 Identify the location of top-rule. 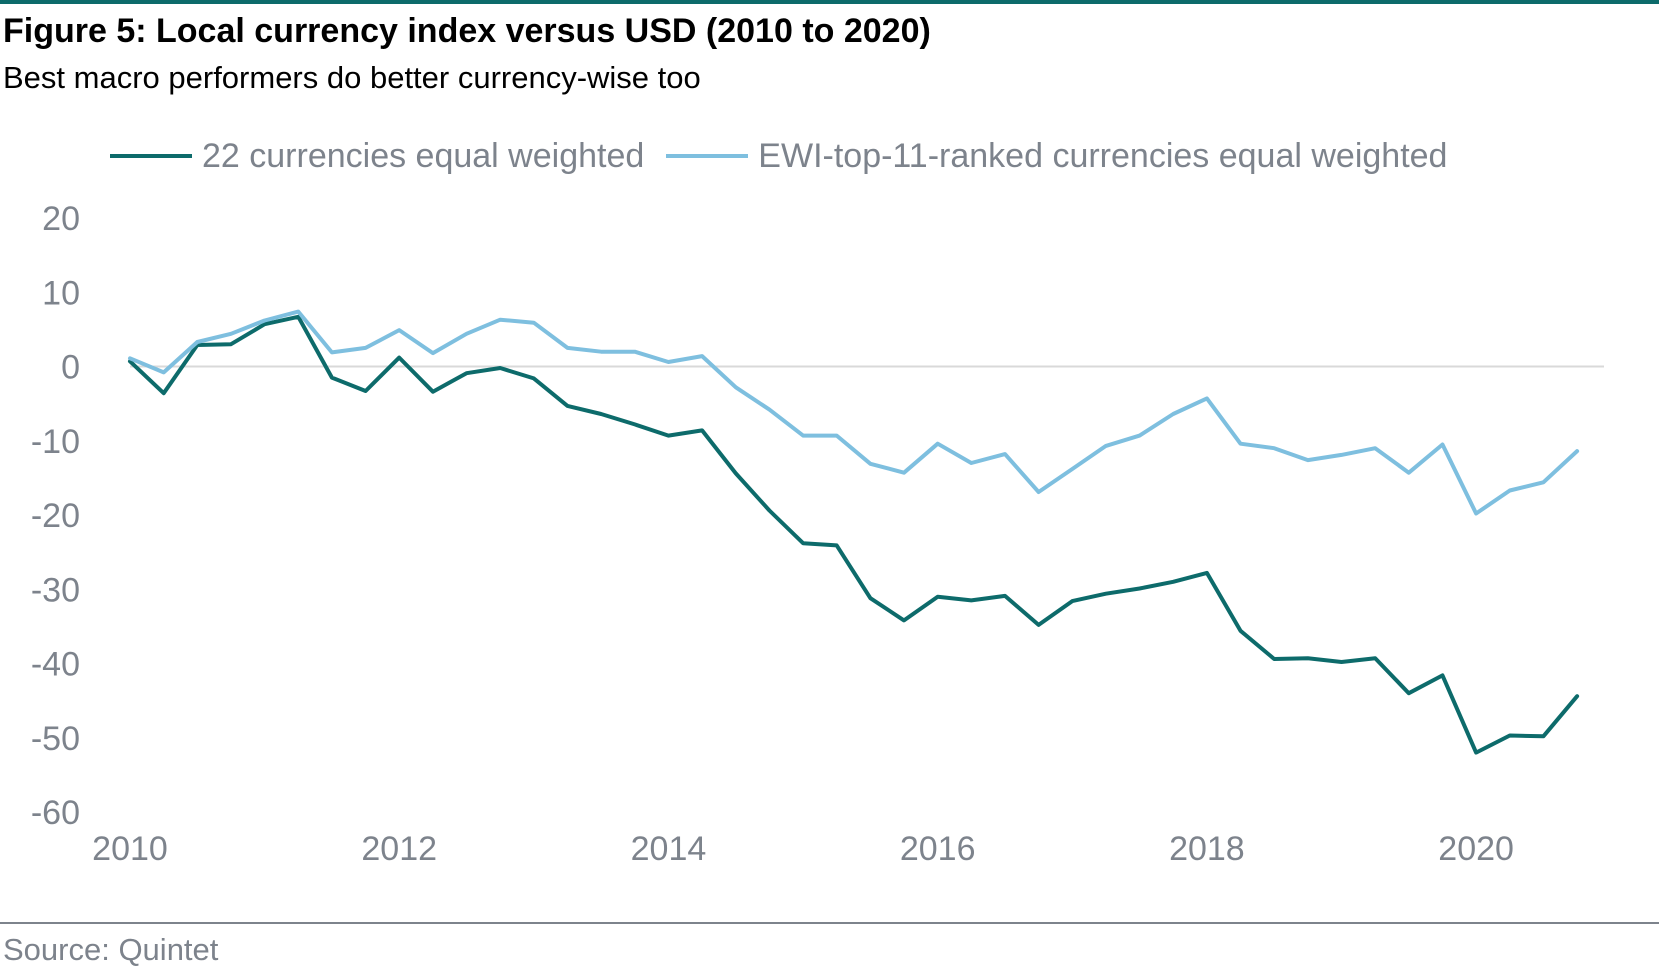
(829, 2).